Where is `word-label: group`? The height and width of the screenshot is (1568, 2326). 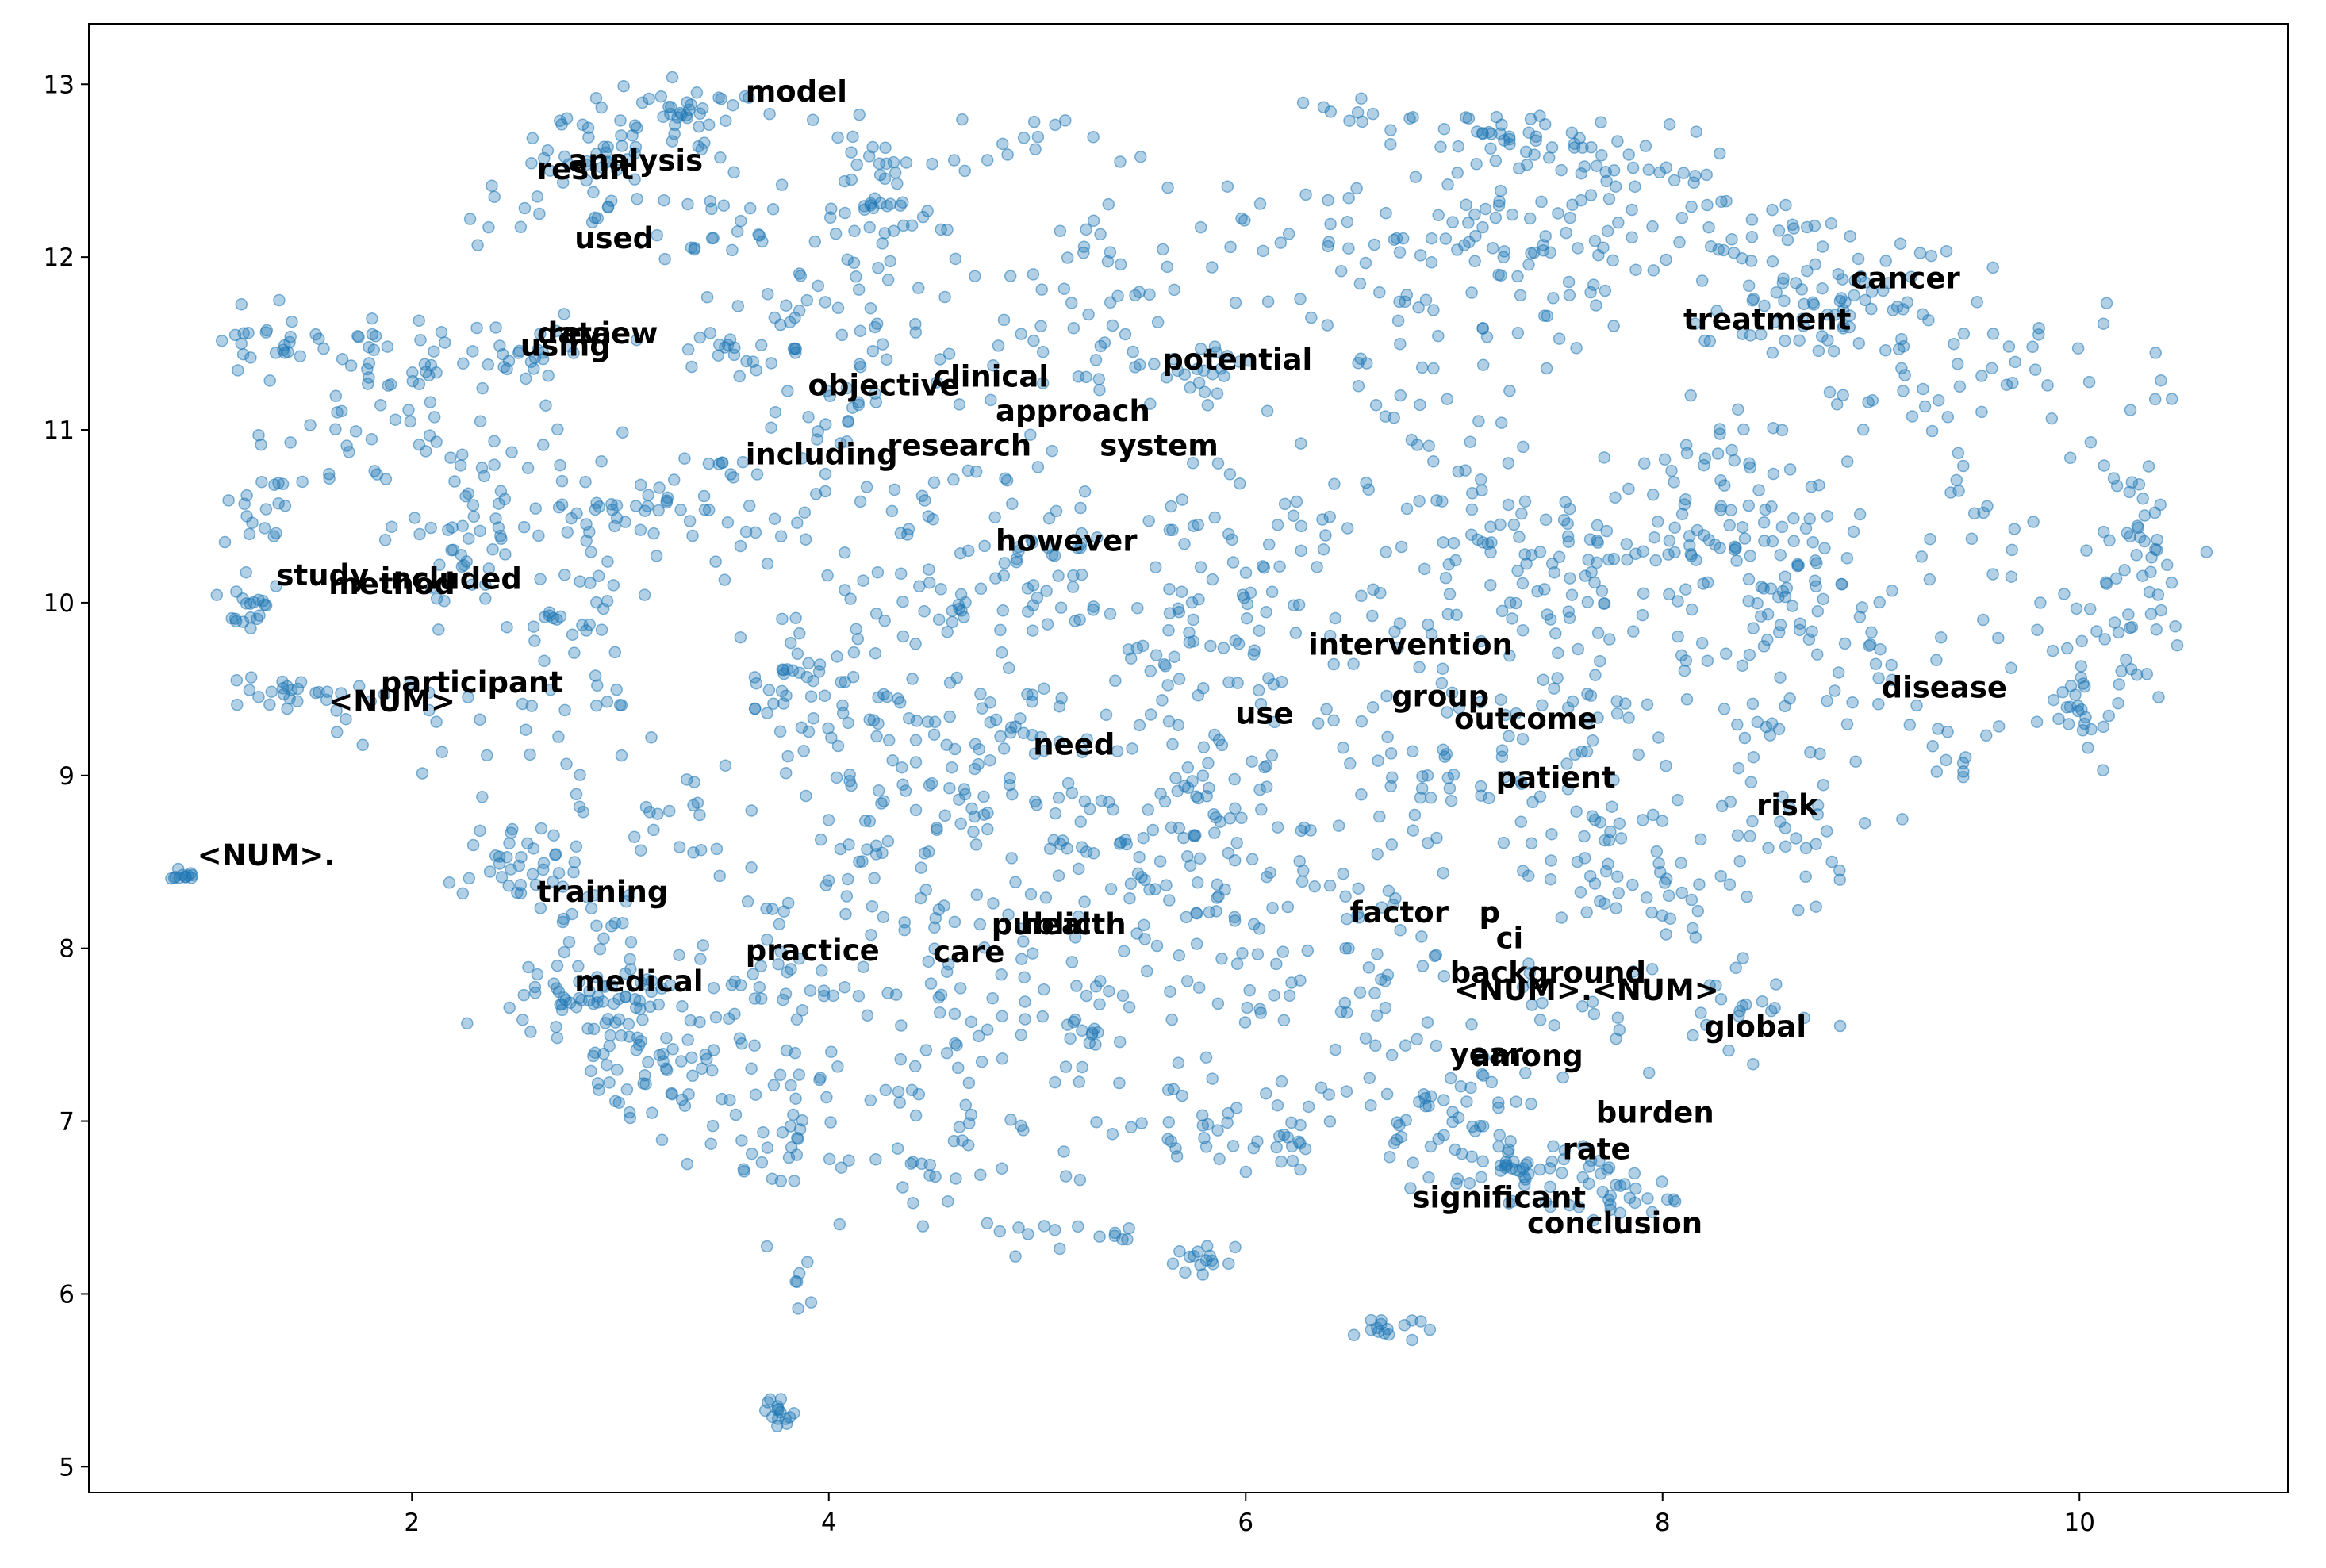
word-label: group is located at coordinates (1440, 697).